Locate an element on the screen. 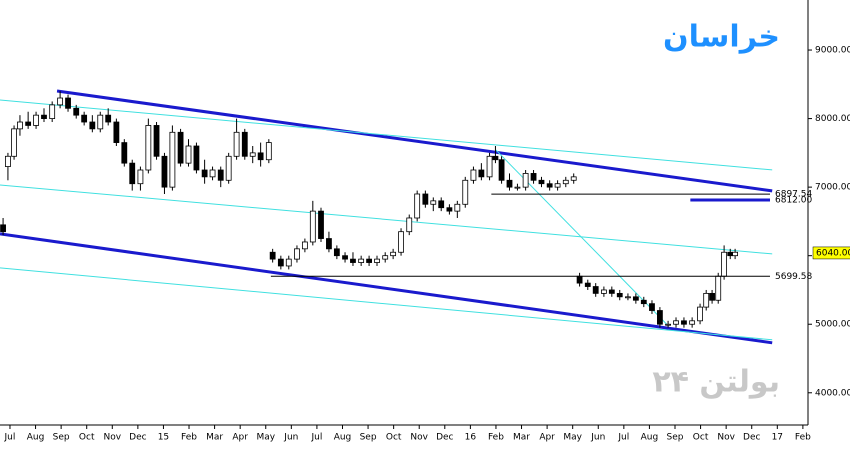  y-tick-label: 4000.00 is located at coordinates (832, 393).